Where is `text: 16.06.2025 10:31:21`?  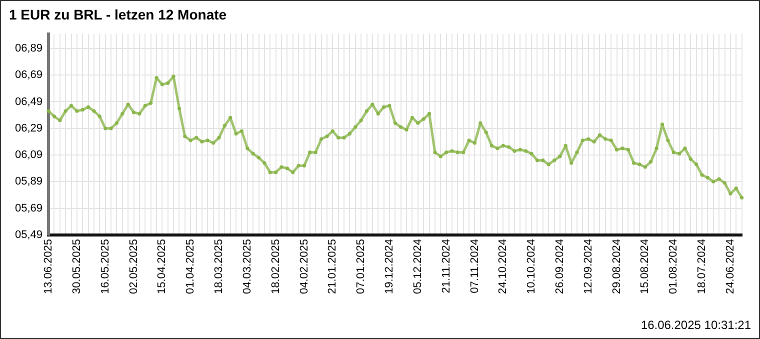 text: 16.06.2025 10:31:21 is located at coordinates (695, 325).